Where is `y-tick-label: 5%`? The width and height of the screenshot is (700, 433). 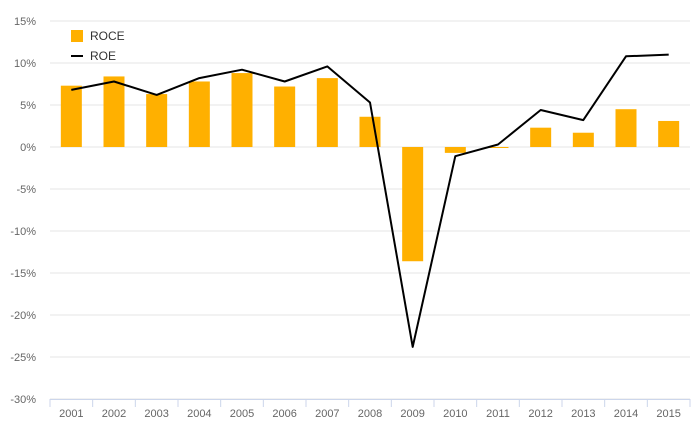
y-tick-label: 5% is located at coordinates (28, 106).